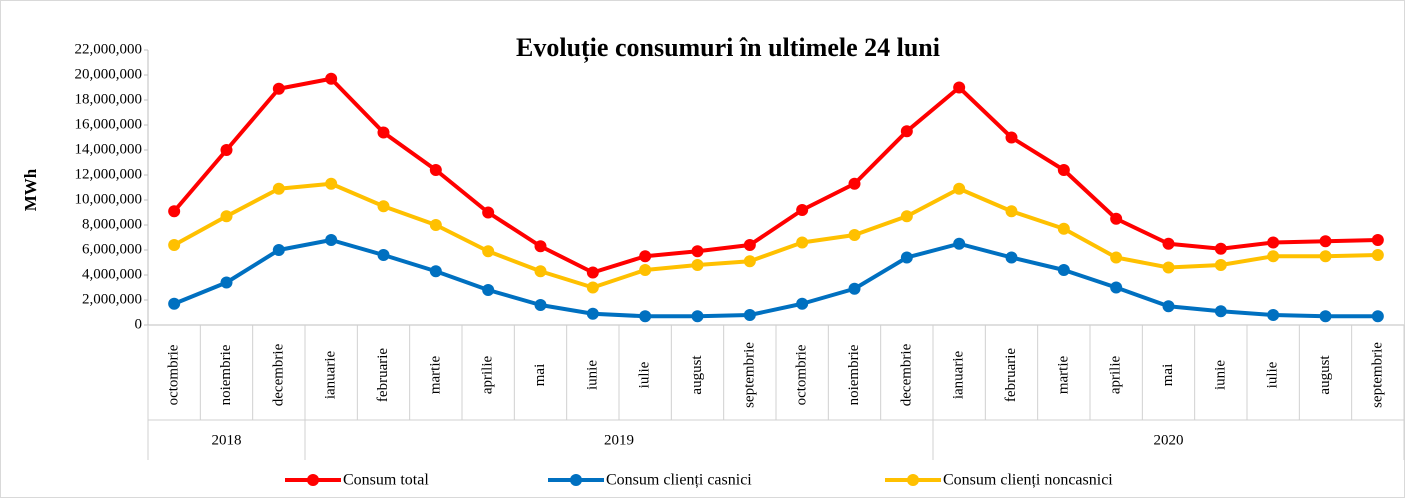  I want to click on y-tick-label: 6,000,000, so click(112, 249).